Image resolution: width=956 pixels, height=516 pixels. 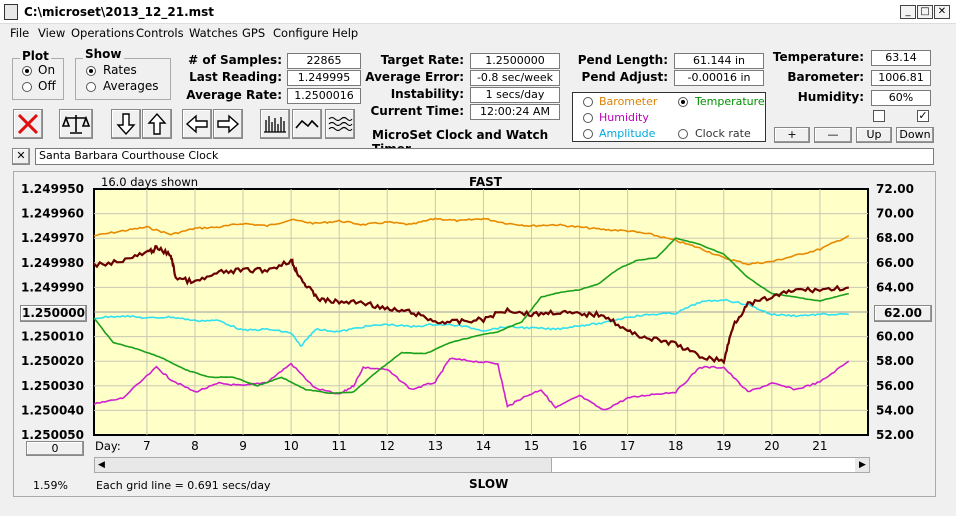 I want to click on wave-plot-button, so click(x=340, y=124).